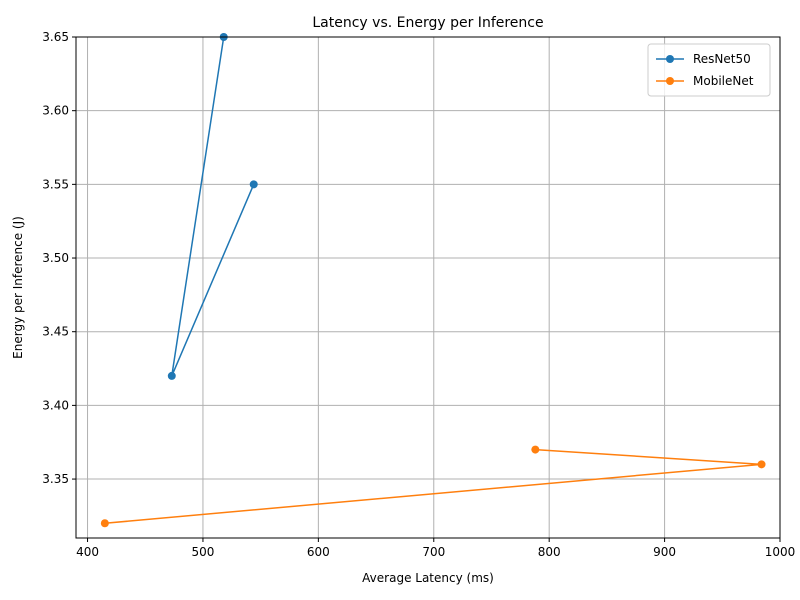 This screenshot has width=800, height=600. I want to click on y-tick-label: 3.45, so click(55, 332).